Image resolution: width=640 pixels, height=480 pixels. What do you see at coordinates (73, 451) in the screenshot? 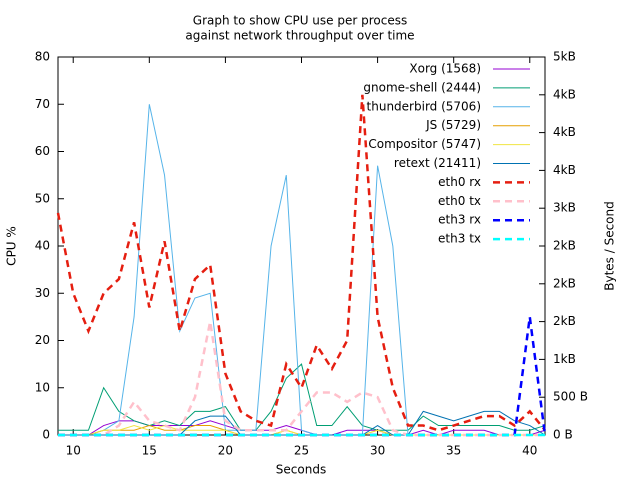
I see `x-tick-label: 10` at bounding box center [73, 451].